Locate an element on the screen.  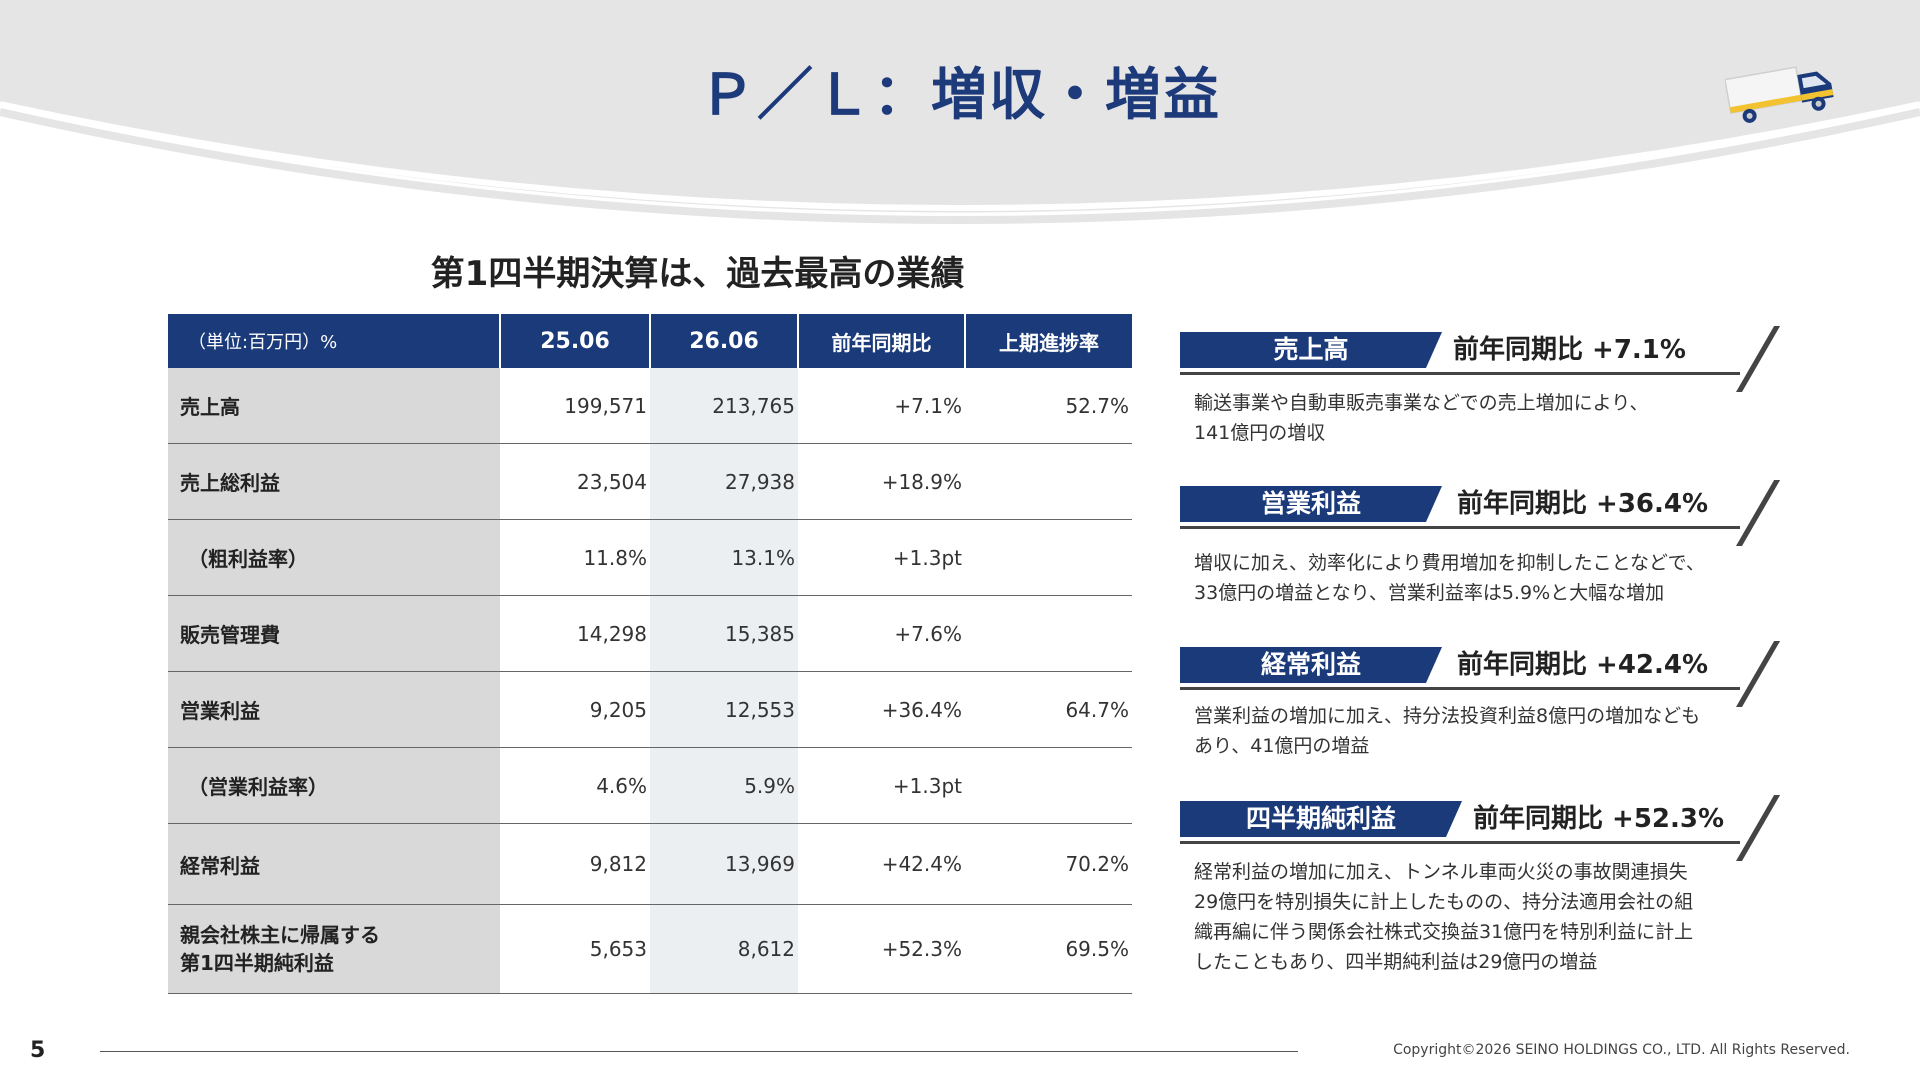
cell-25-06: 4.6% is located at coordinates (575, 785).